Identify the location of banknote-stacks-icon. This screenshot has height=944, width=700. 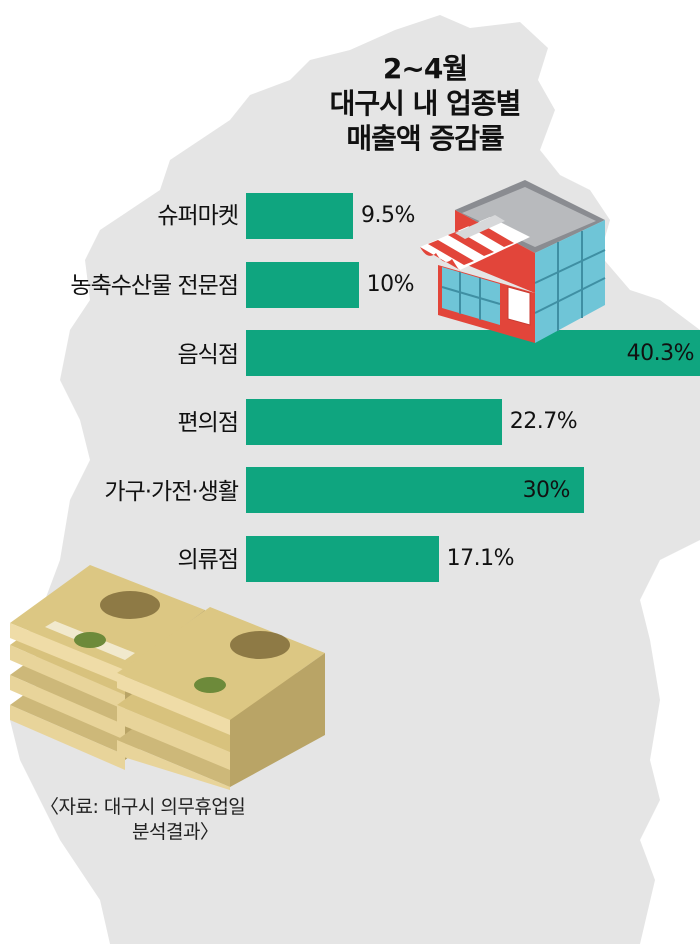
(167, 677).